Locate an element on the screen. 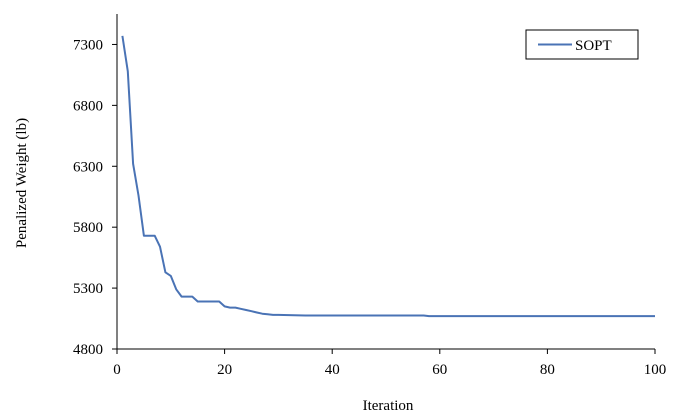  legend: SOPT is located at coordinates (582, 44).